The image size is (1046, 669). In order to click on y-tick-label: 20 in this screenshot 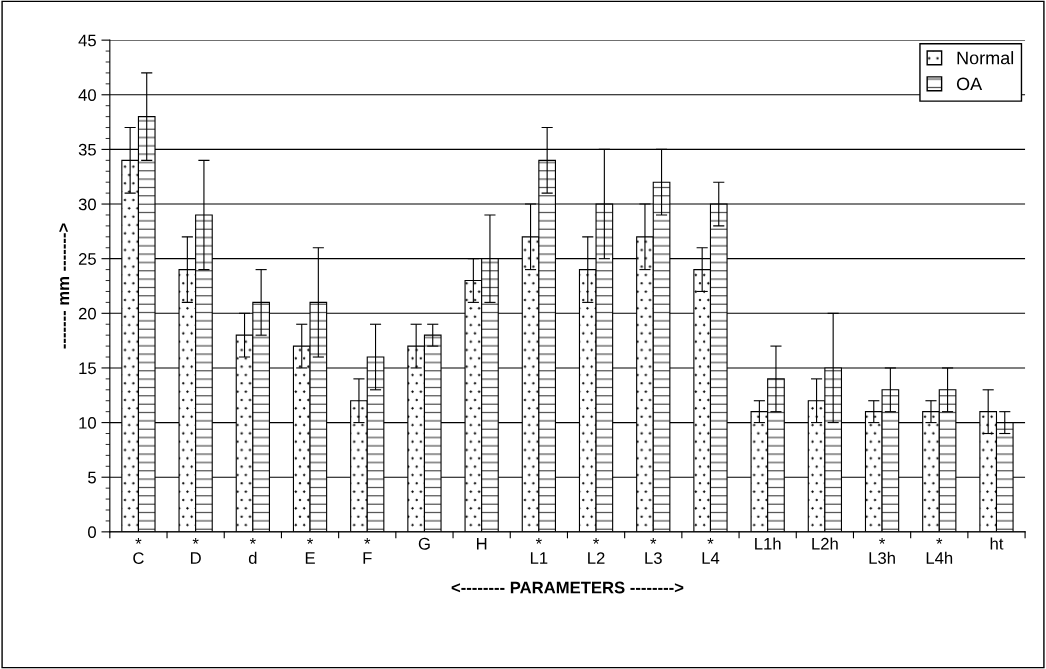, I will do `click(87, 313)`.